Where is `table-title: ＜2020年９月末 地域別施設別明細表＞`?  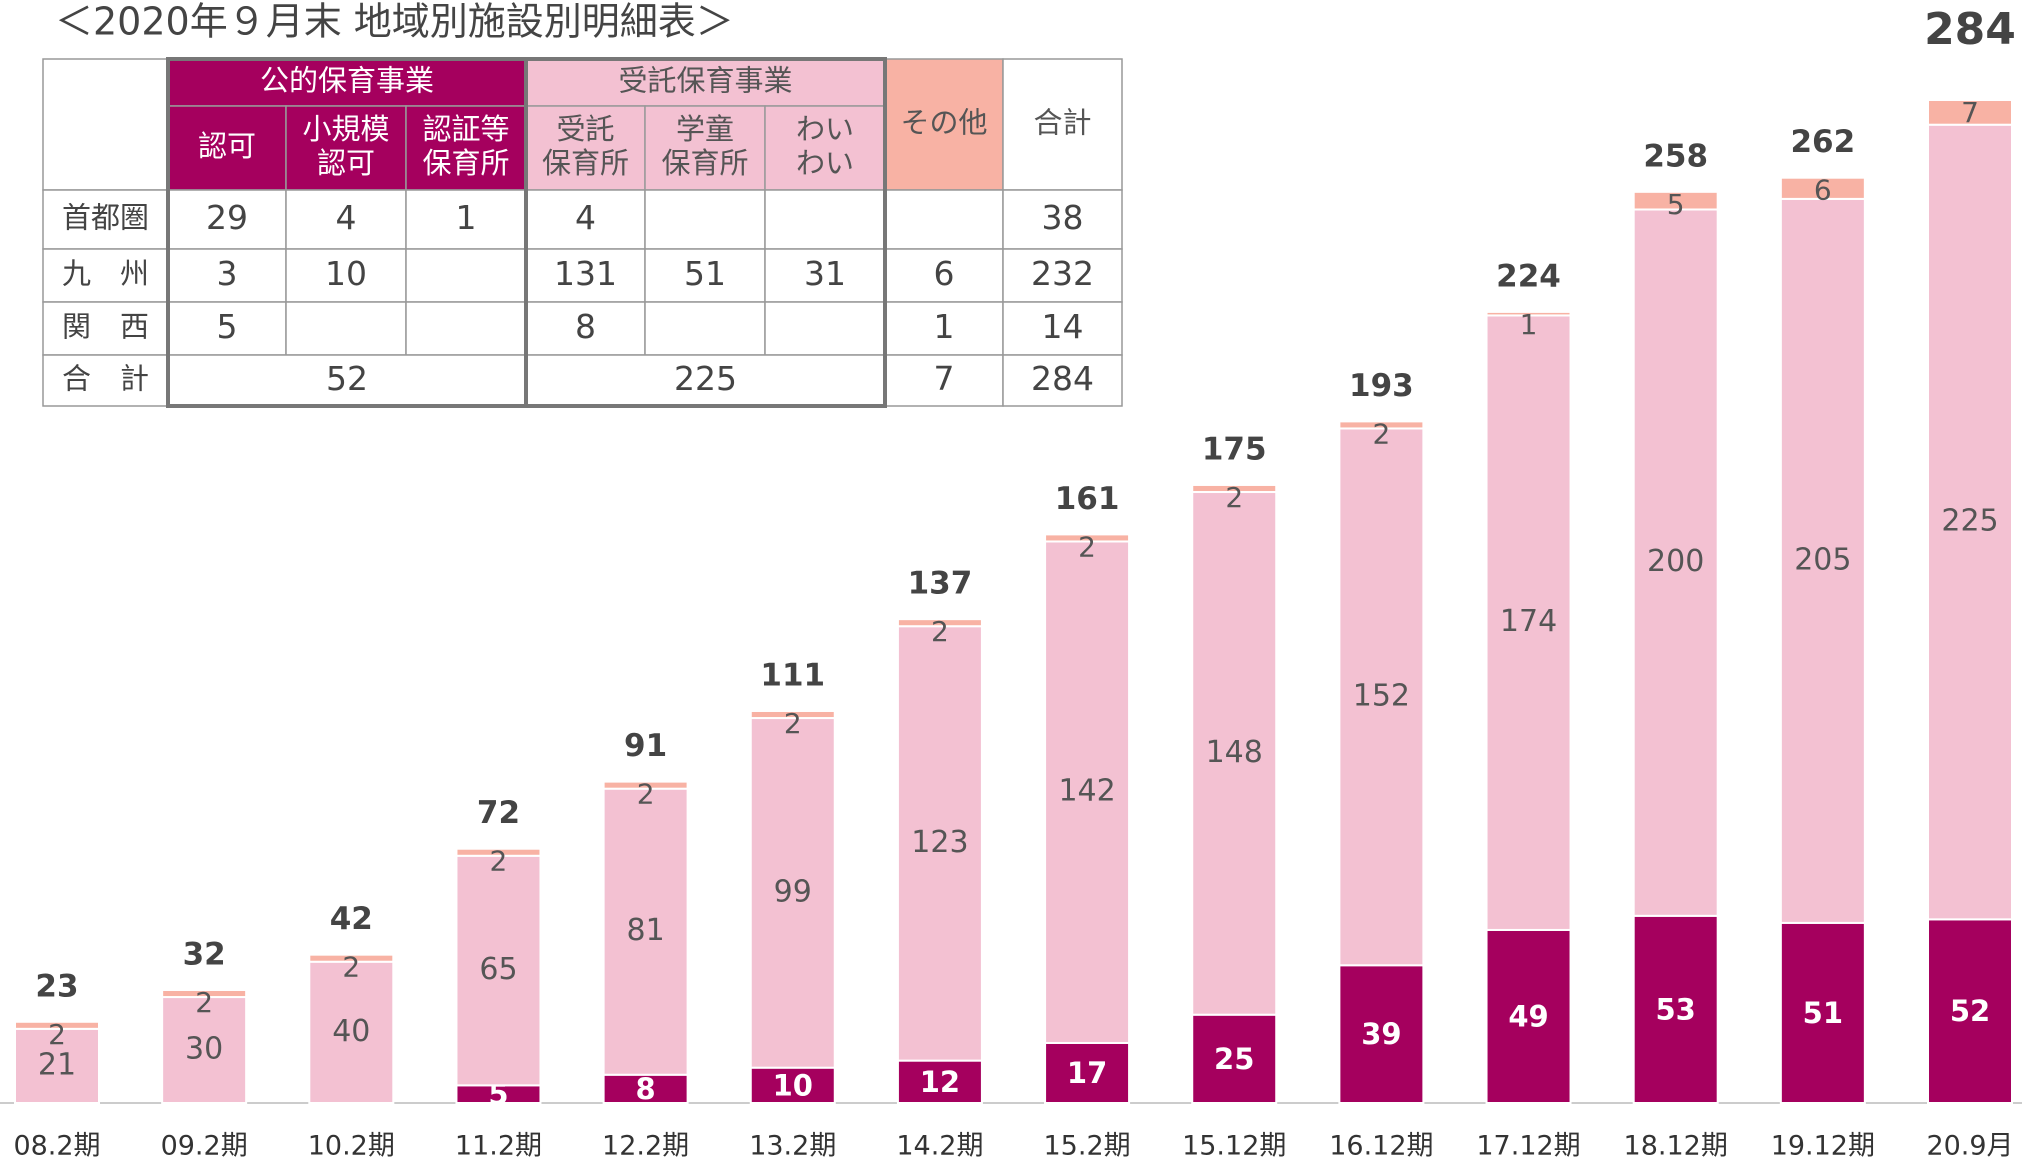 table-title: ＜2020年９月末 地域別施設別明細表＞ is located at coordinates (394, 22).